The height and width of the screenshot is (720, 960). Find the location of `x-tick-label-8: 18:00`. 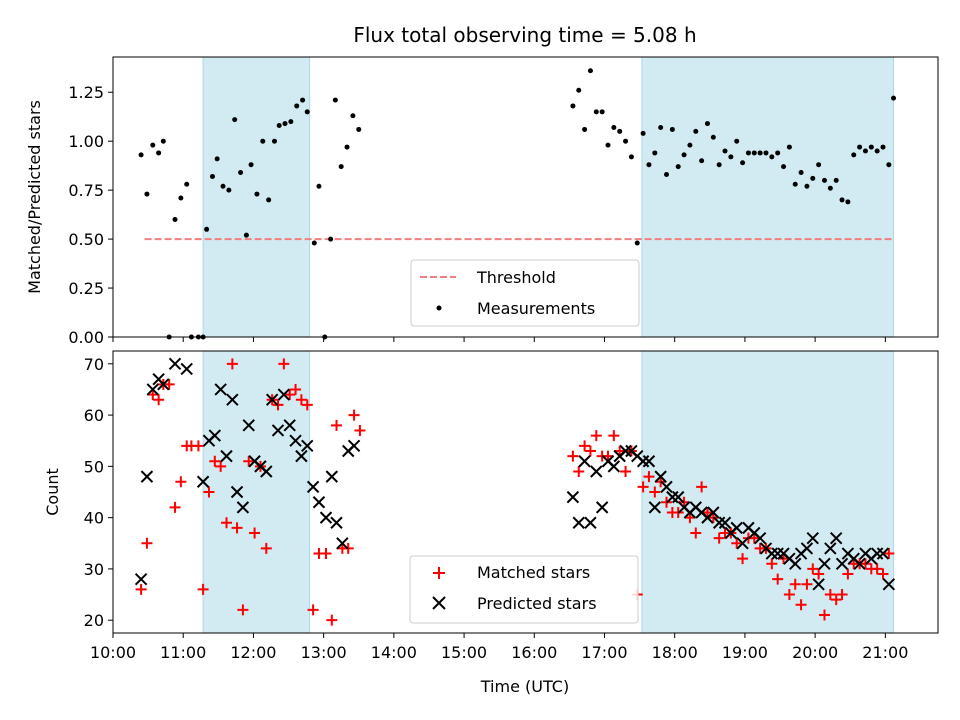

x-tick-label-8: 18:00 is located at coordinates (675, 652).